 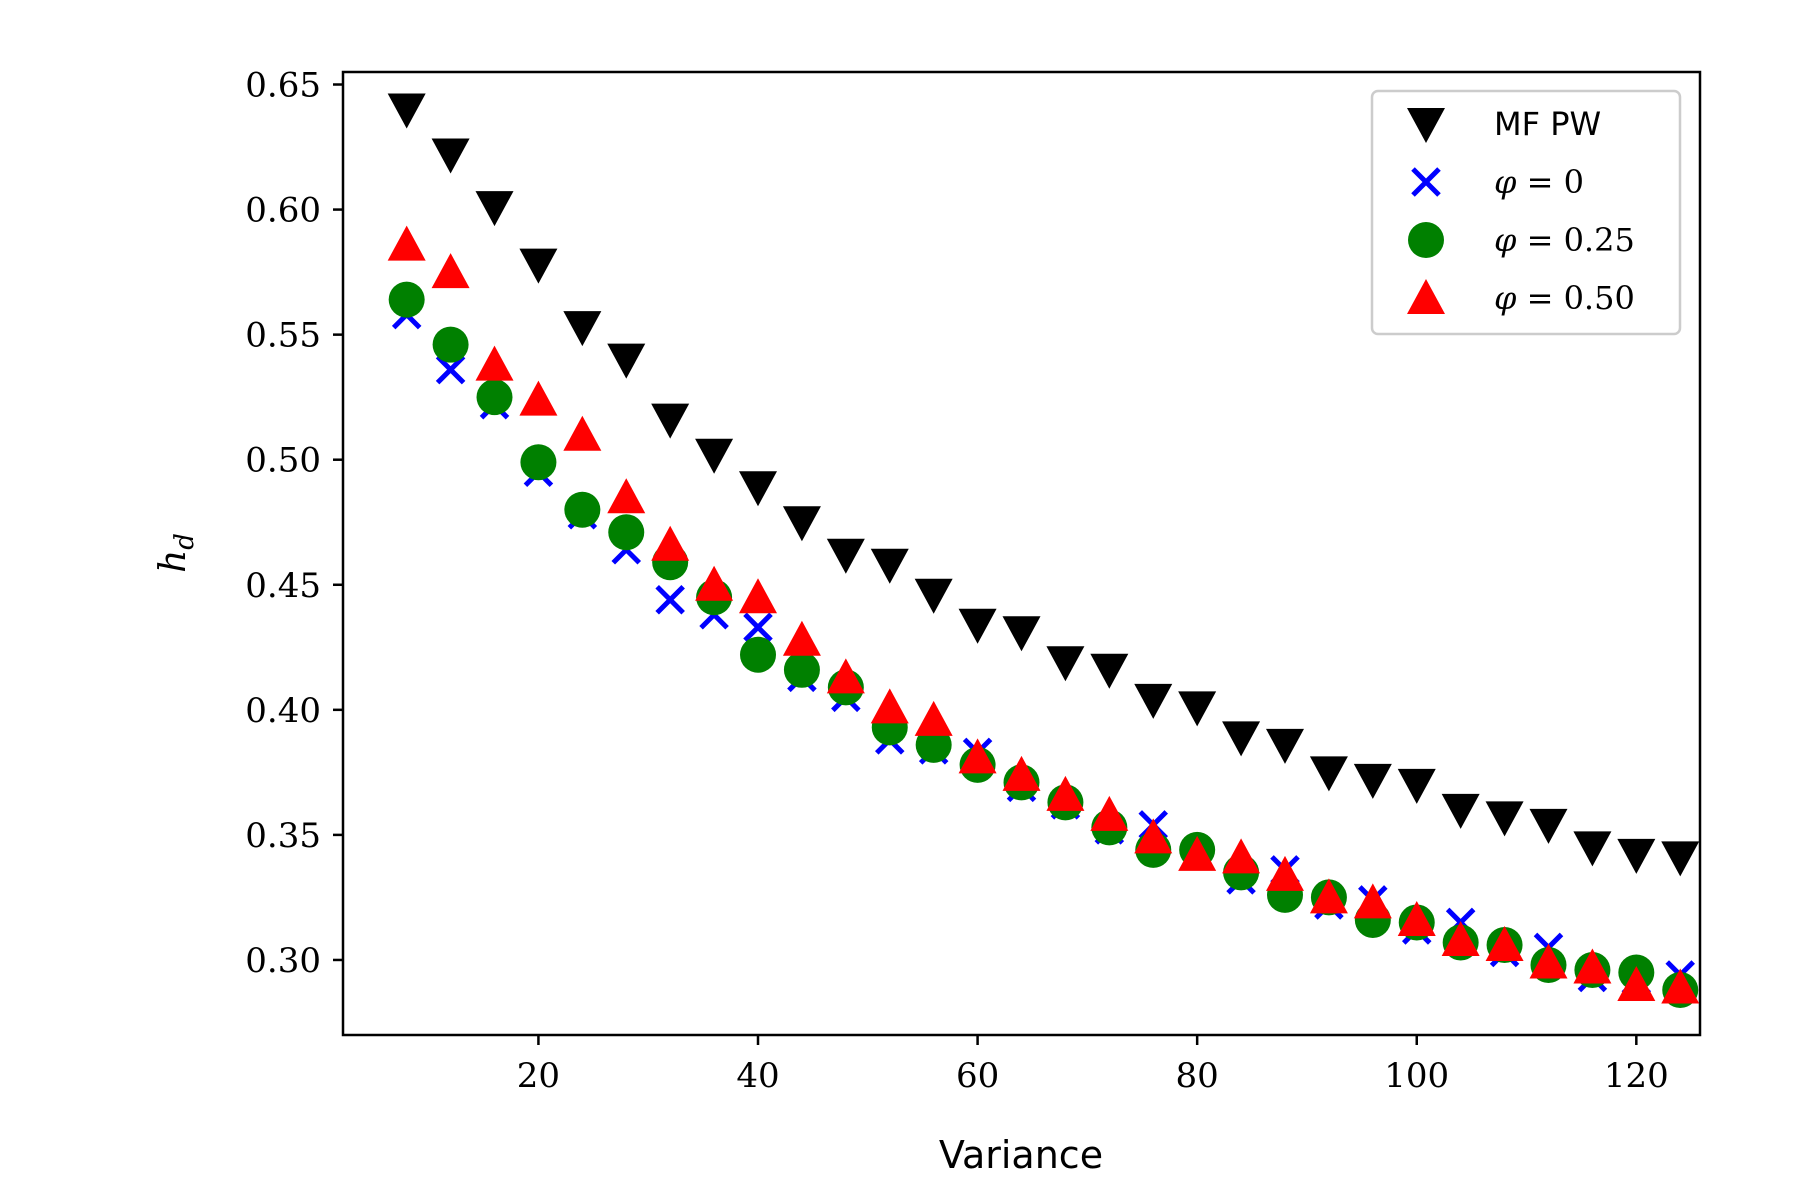 What do you see at coordinates (1564, 240) in the screenshot?
I see `legend-label: φ = 0.25` at bounding box center [1564, 240].